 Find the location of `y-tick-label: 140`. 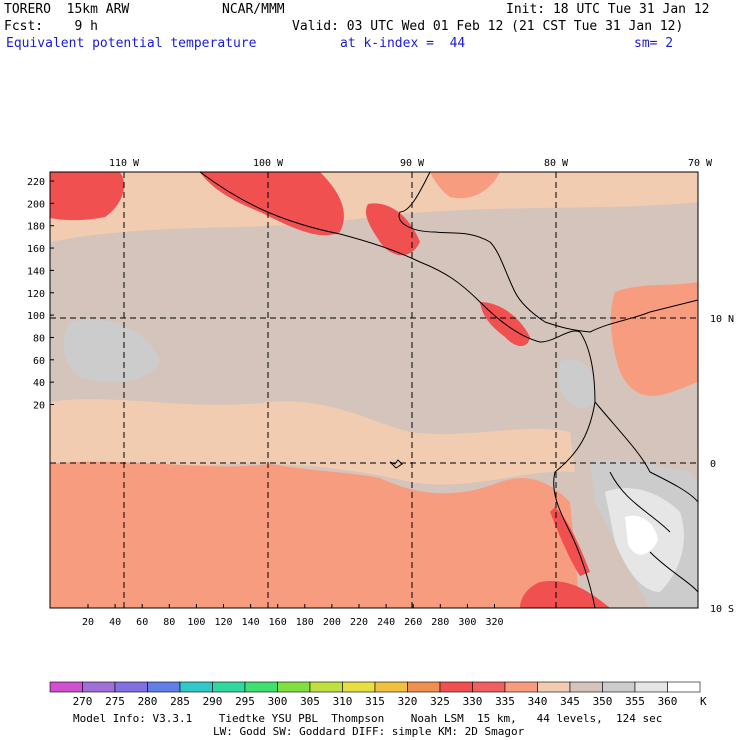

y-tick-label: 140 is located at coordinates (36, 271).